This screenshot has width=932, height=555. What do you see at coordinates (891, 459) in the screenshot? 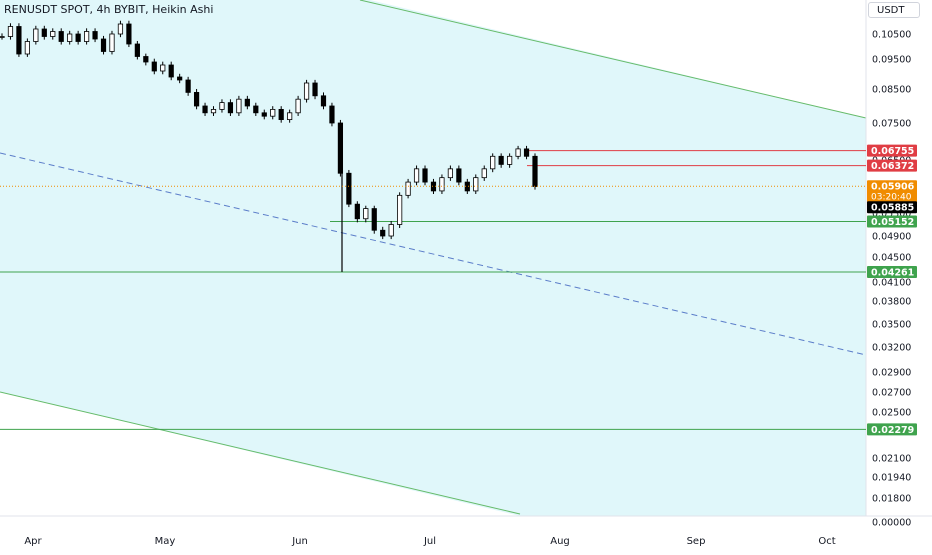
I see `y-tick-label: 0.02100` at bounding box center [891, 459].